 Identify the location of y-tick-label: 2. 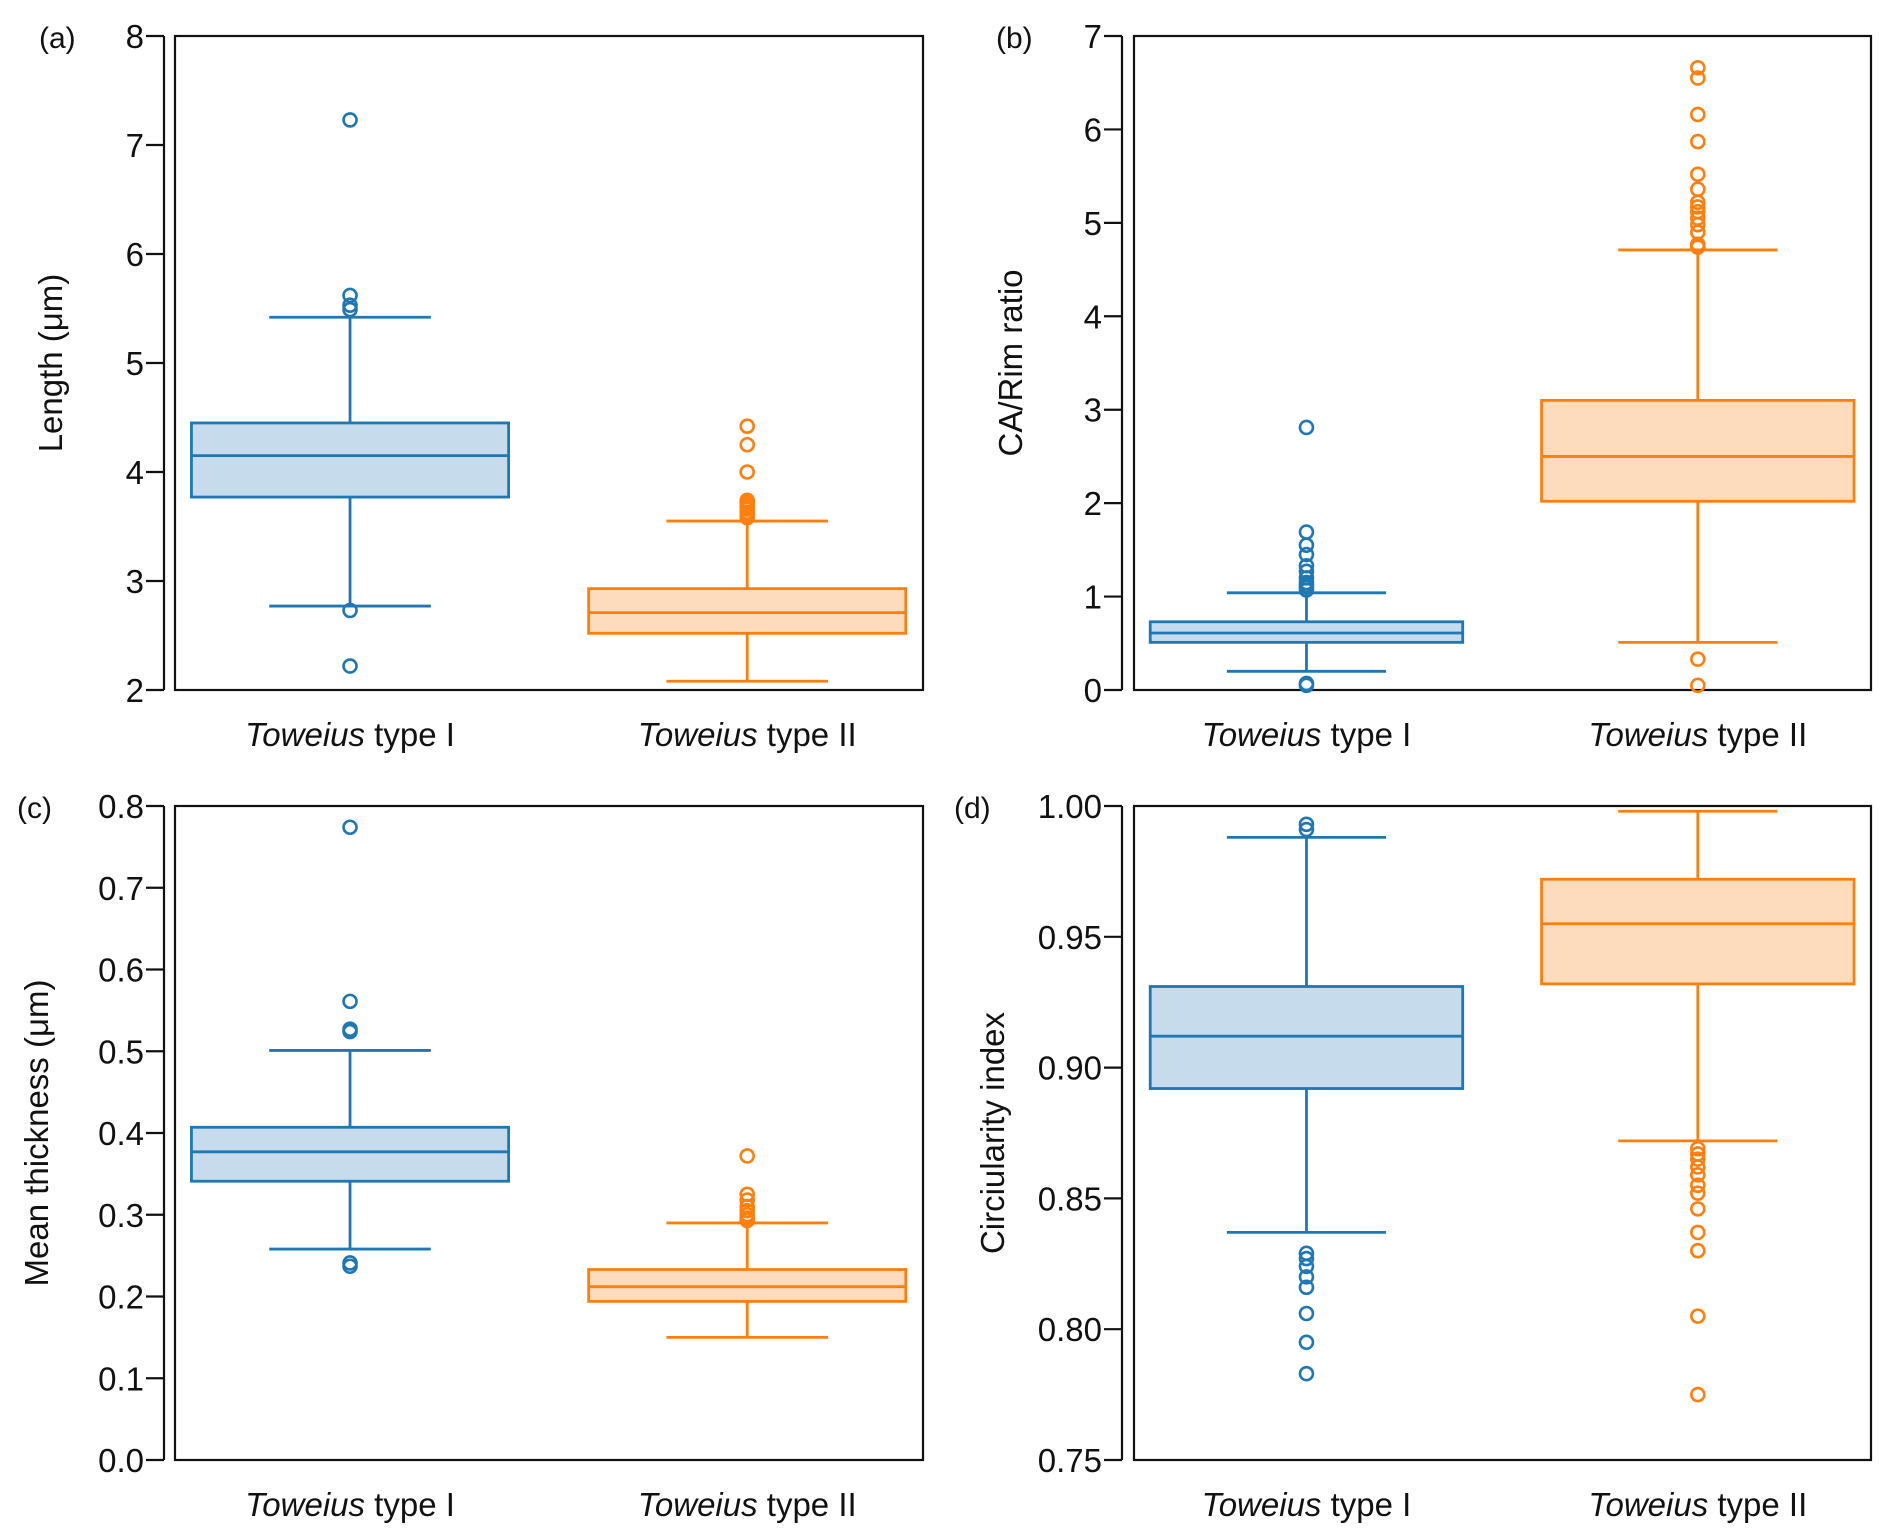
(135, 690).